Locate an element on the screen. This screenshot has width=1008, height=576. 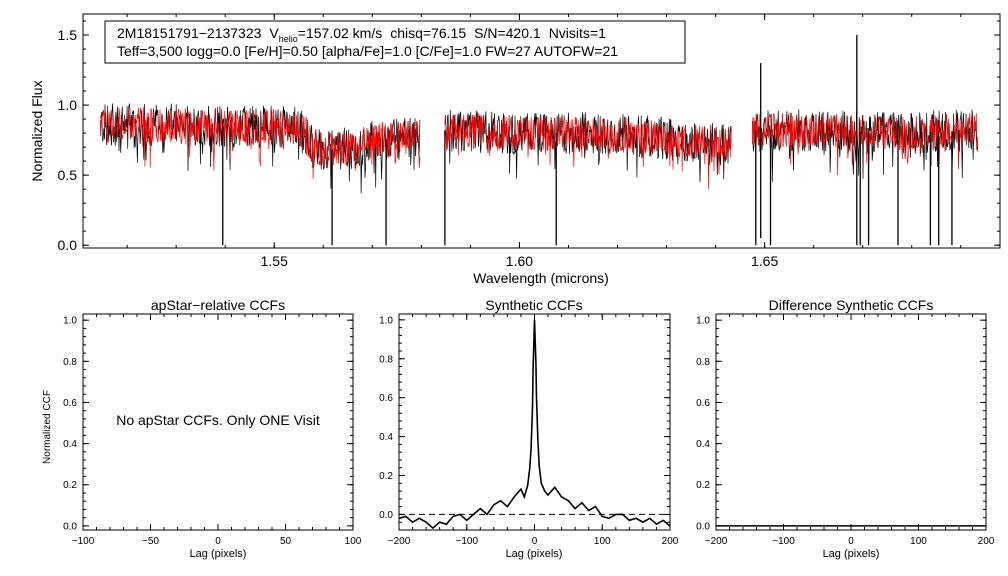
spectrum-x-axis-label: Wavelength (microns) is located at coordinates (541, 278).